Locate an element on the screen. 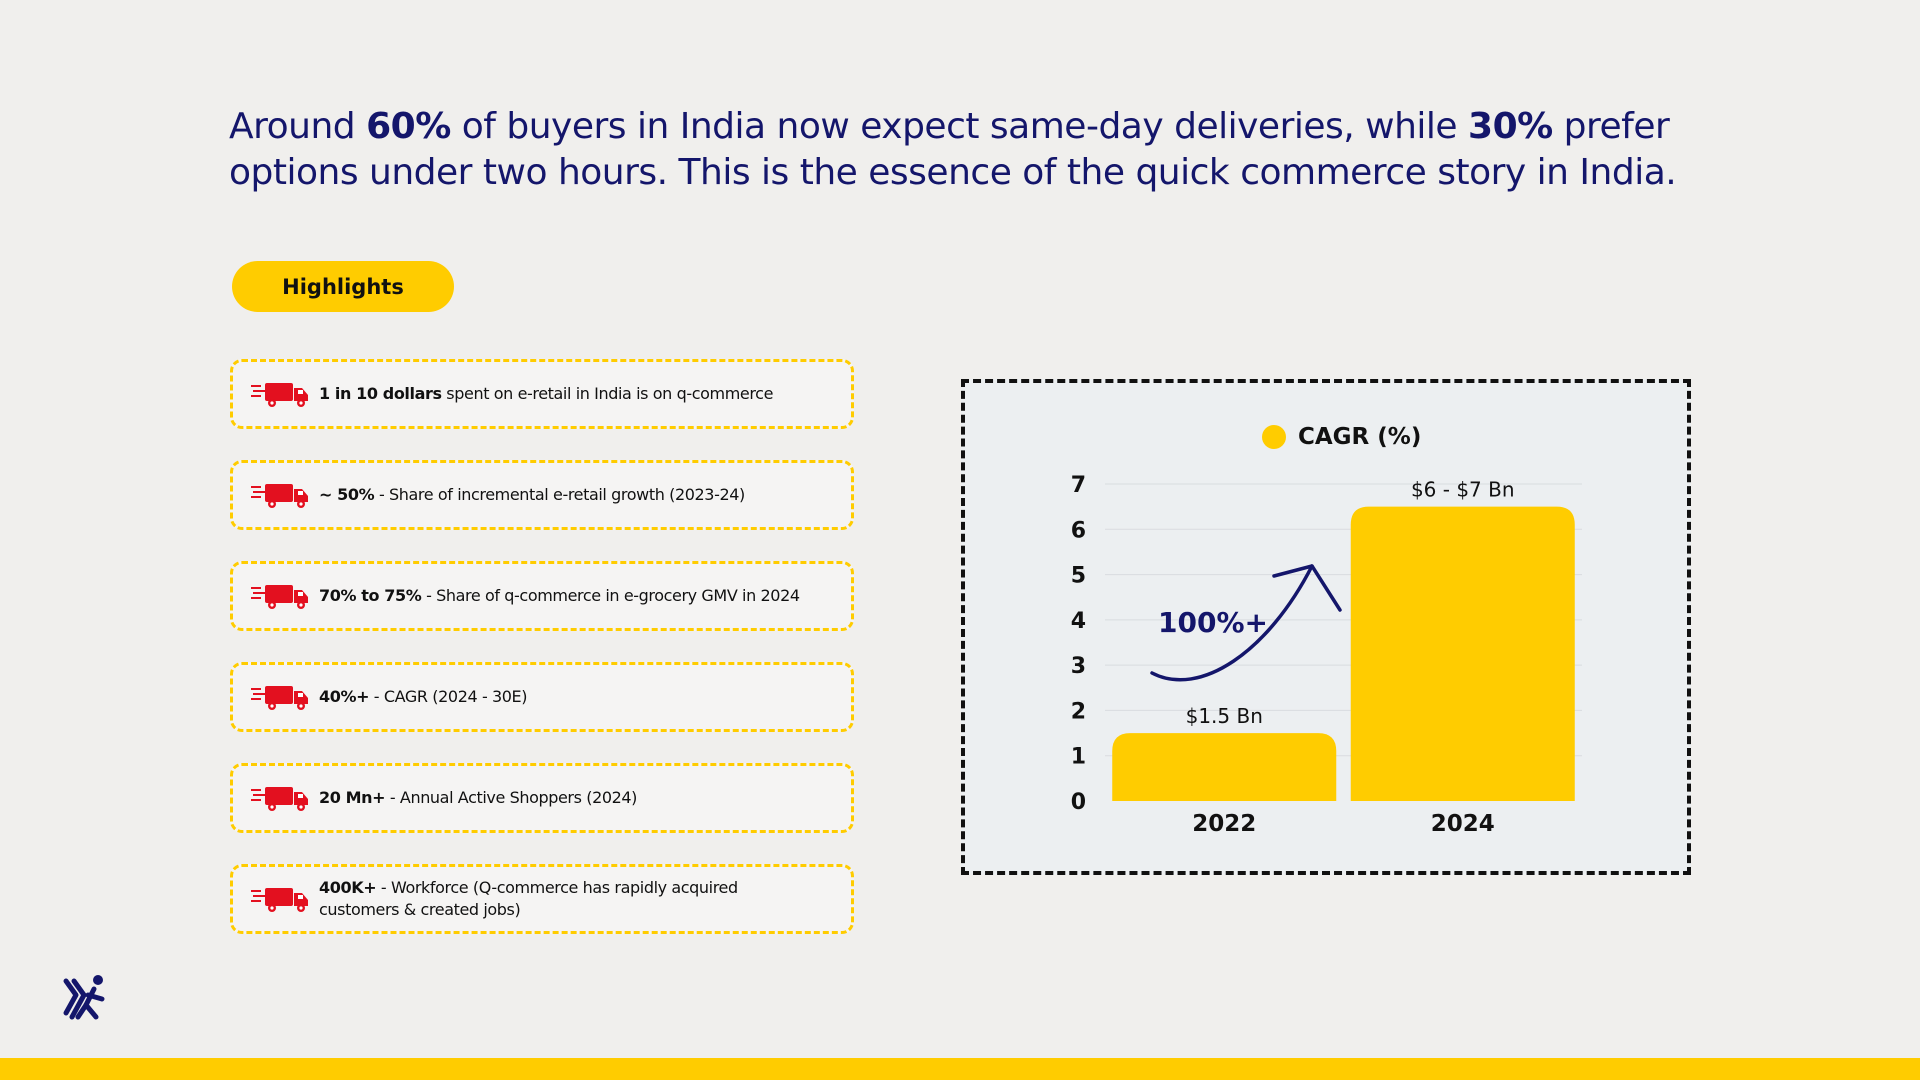  bottom-accent-bar is located at coordinates (960, 1069).